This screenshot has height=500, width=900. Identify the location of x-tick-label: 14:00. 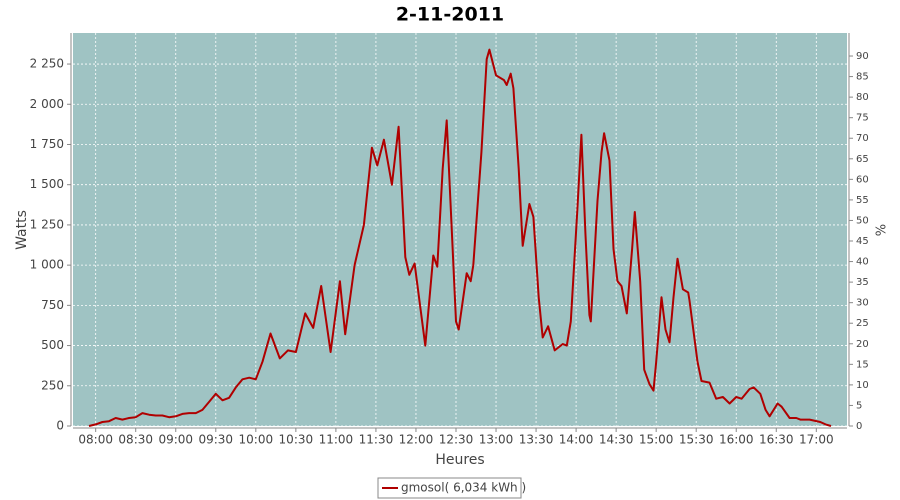
(576, 440).